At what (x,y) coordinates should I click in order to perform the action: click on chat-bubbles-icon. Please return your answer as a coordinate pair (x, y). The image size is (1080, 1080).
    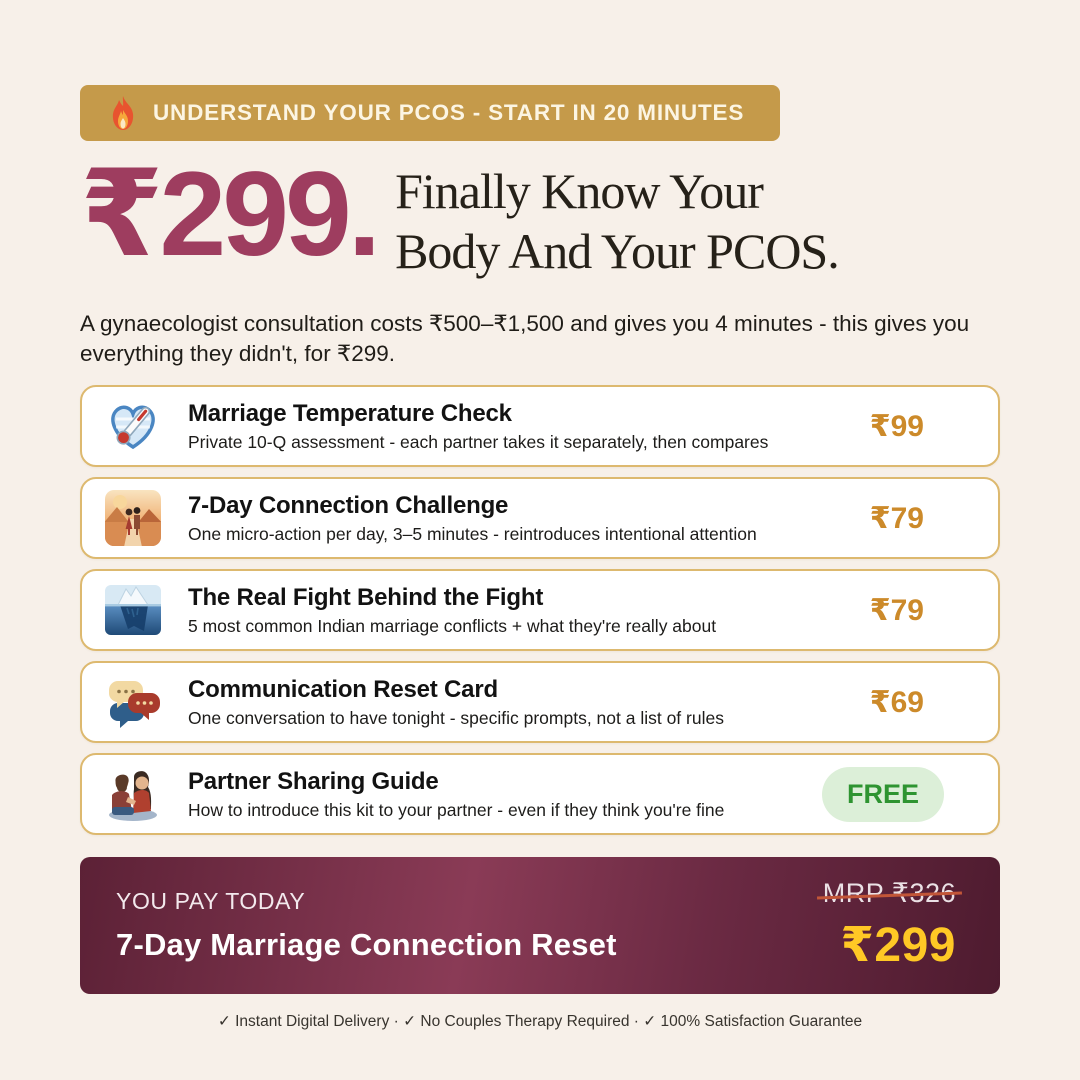
    Looking at the image, I should click on (134, 705).